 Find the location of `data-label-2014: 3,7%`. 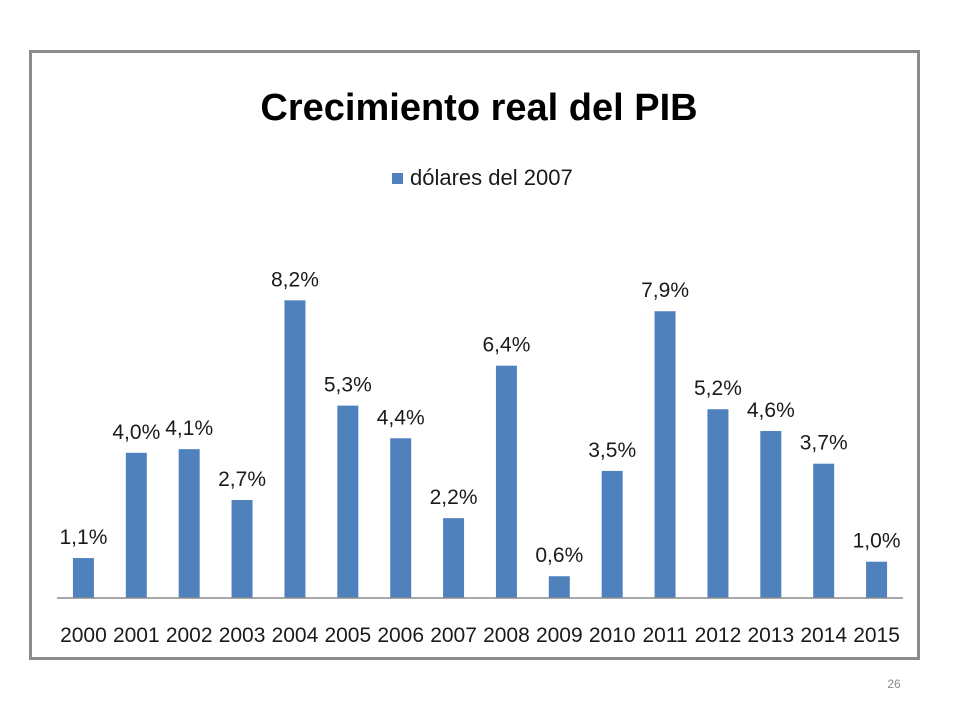

data-label-2014: 3,7% is located at coordinates (824, 443).